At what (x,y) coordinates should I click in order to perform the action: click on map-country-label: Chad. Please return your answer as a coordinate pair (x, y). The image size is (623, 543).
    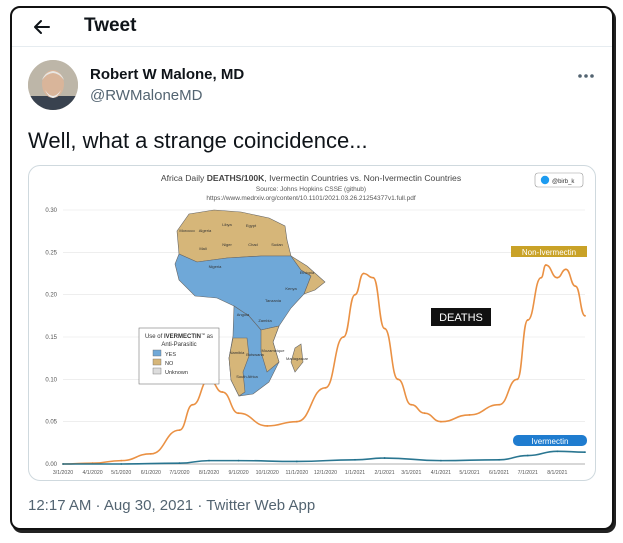
    Looking at the image, I should click on (253, 244).